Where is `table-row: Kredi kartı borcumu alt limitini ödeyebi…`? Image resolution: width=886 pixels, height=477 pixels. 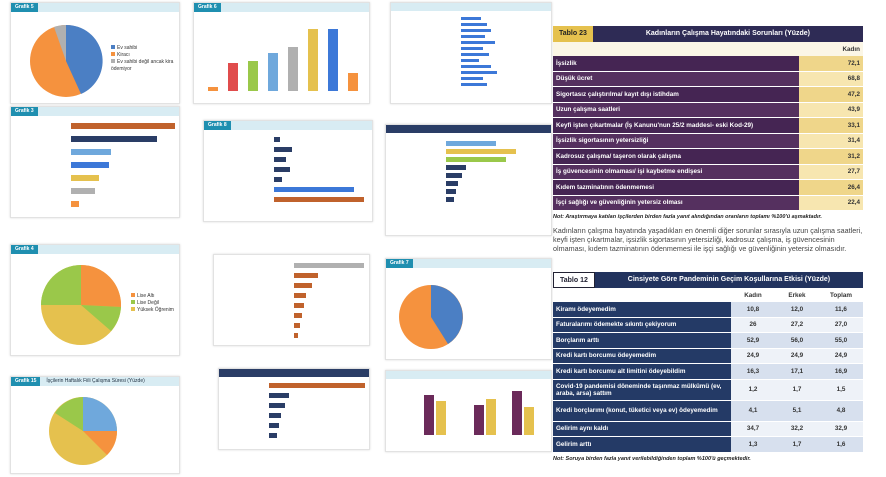
table-row: Kredi kartı borcumu alt limitini ödeyebi… is located at coordinates (708, 372).